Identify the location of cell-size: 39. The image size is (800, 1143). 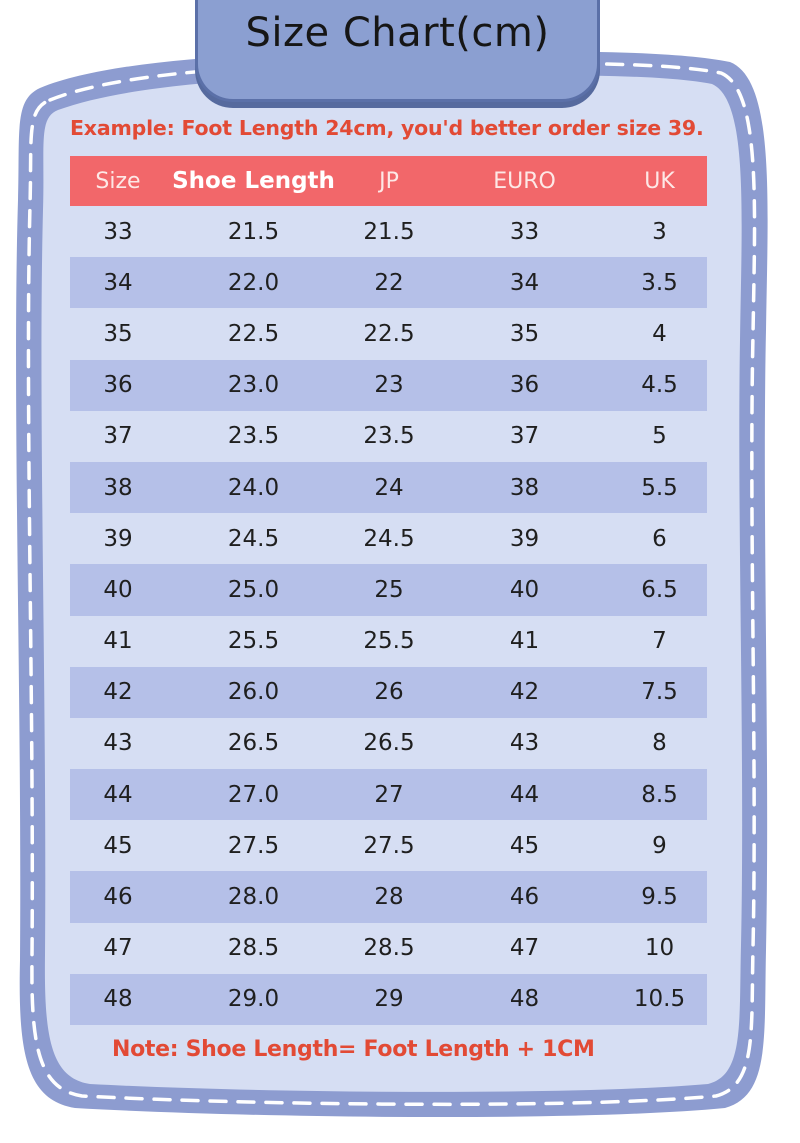
(118, 538).